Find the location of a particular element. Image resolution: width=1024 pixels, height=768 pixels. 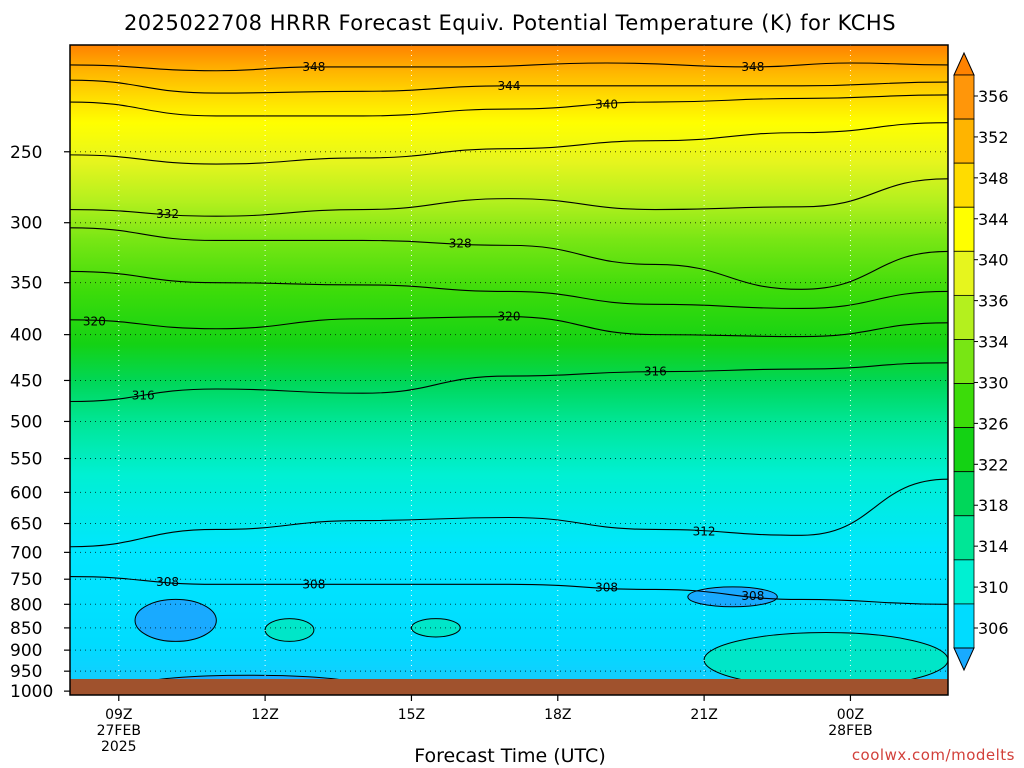

colorbar-label: 314 is located at coordinates (993, 546).